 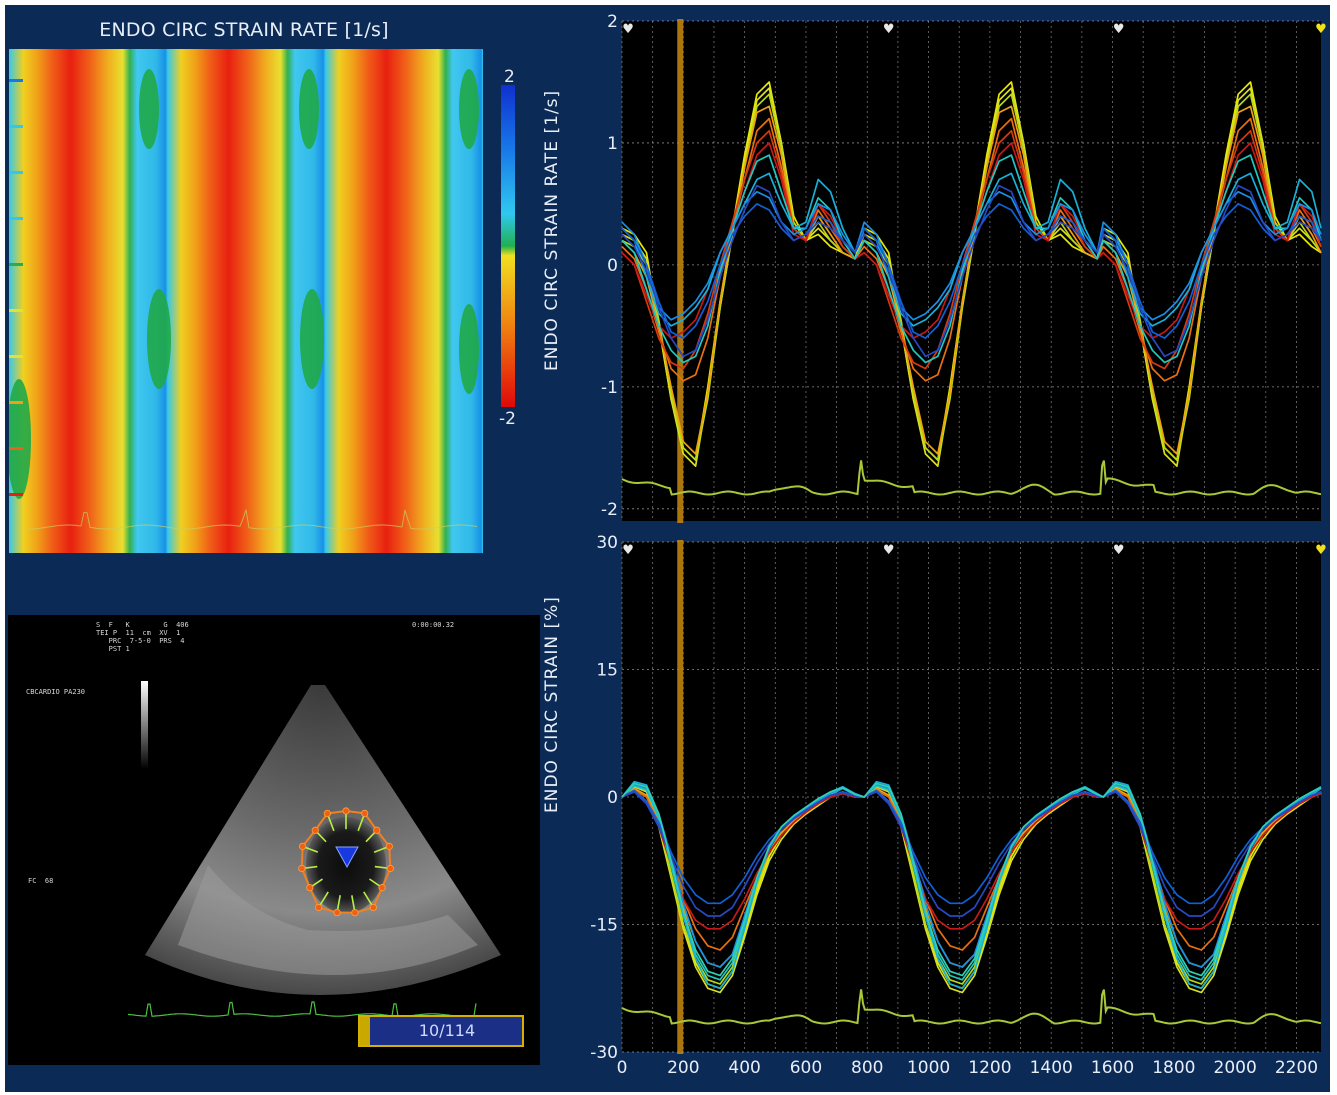 I want to click on probe-label: CBCARDIO PA230, so click(x=56, y=692).